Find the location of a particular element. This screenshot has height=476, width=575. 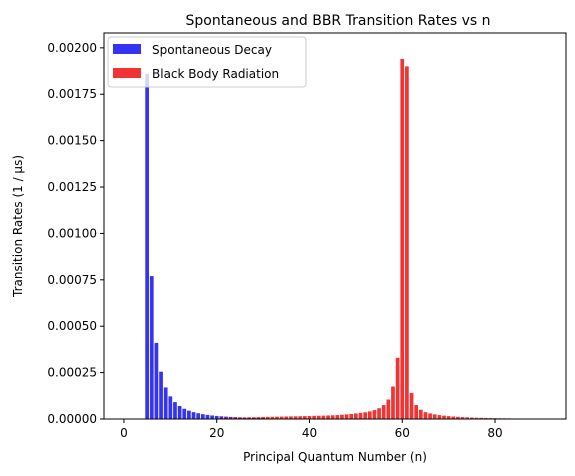

bar-bbr-n73 is located at coordinates (462, 418).